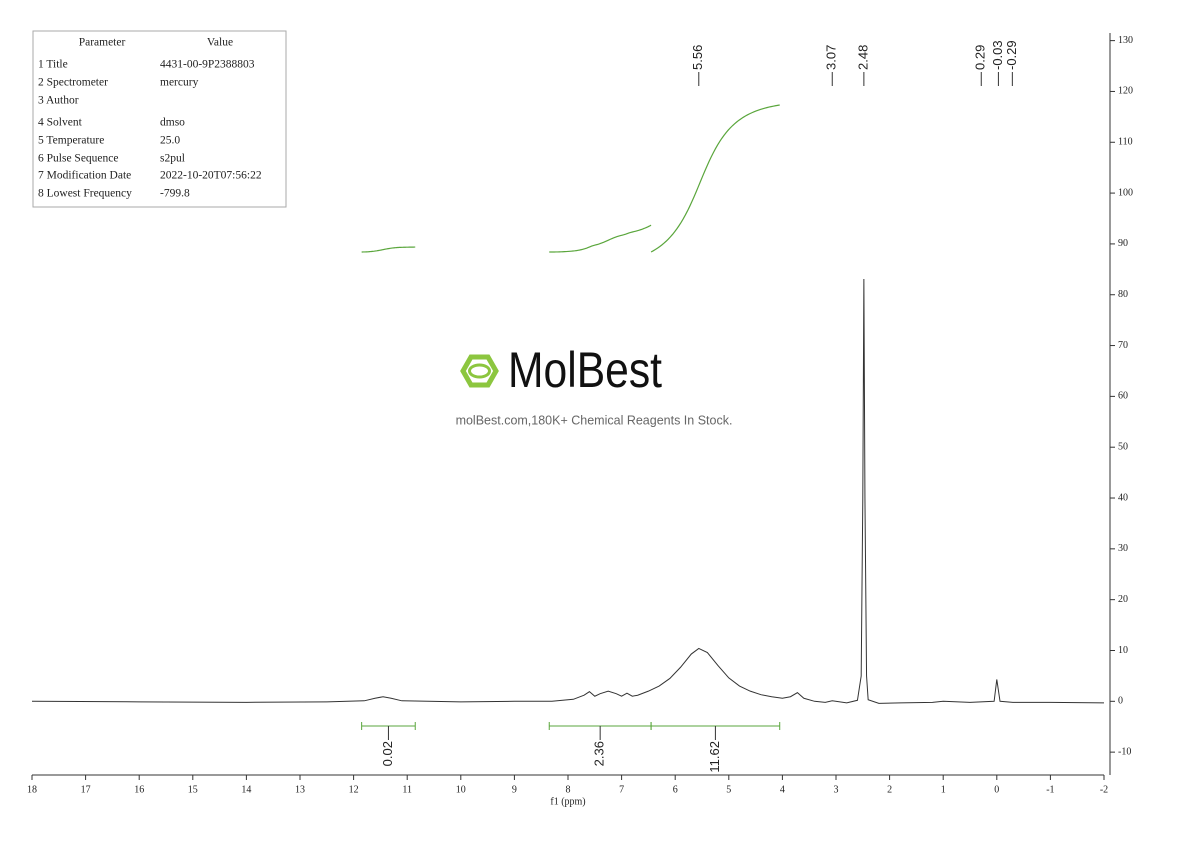 The width and height of the screenshot is (1190, 841). What do you see at coordinates (175, 194) in the screenshot?
I see `table-cell: -799.8` at bounding box center [175, 194].